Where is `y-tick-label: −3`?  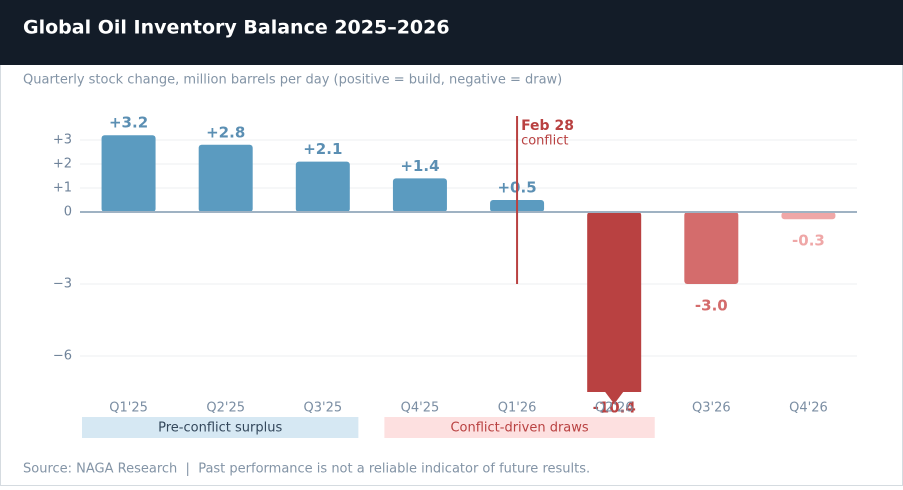
y-tick-label: −3 is located at coordinates (62, 284).